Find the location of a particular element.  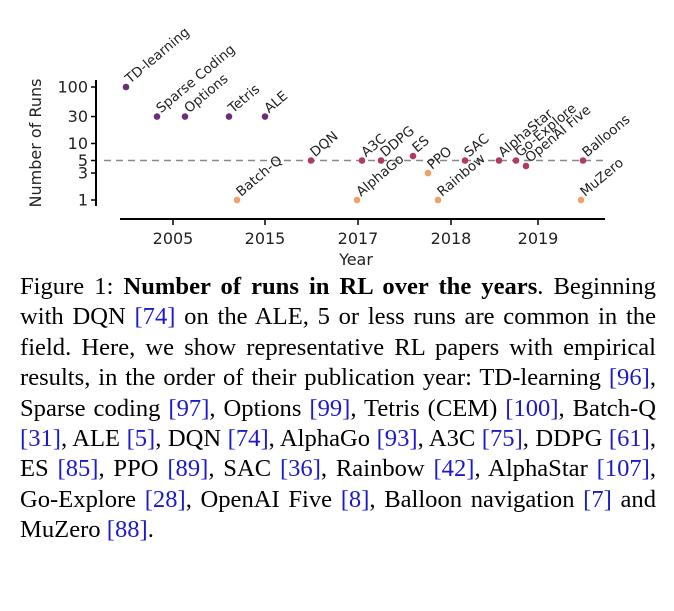

caption-text: , Options is located at coordinates (259, 408).